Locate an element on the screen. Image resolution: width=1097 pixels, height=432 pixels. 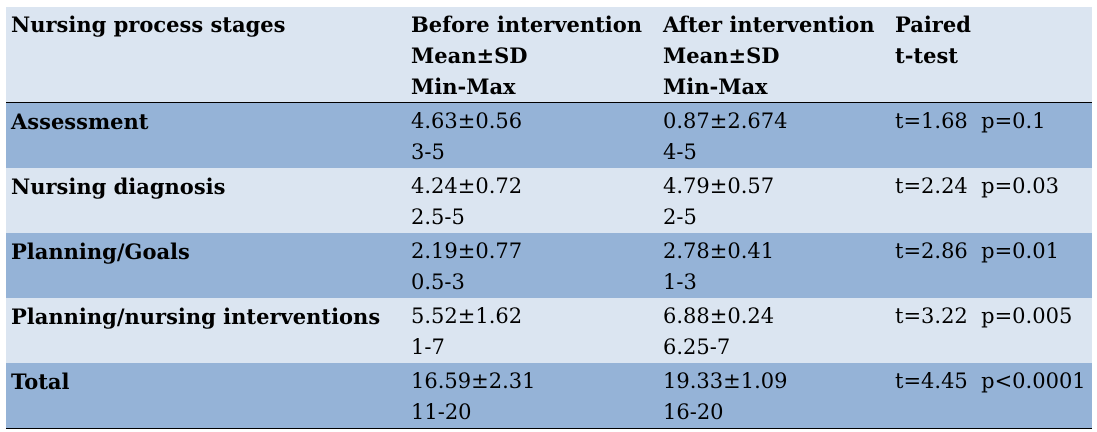
header-before-mean: Mean±SD is located at coordinates (469, 55).